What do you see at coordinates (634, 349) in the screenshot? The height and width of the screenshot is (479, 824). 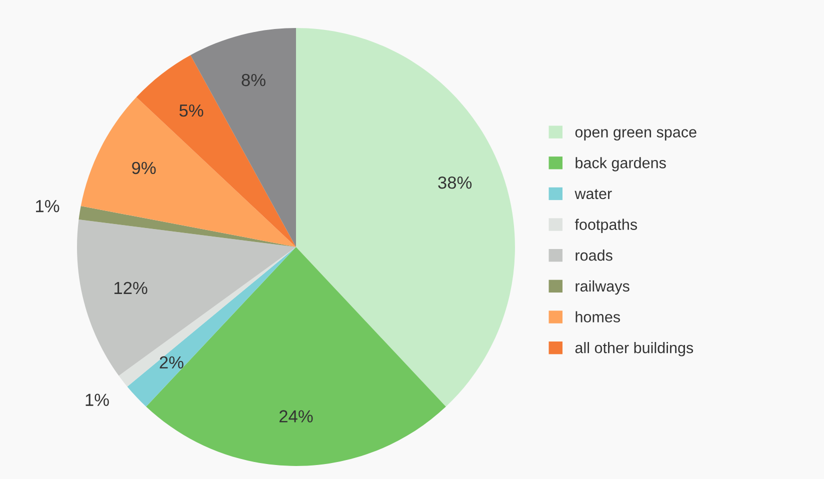 I see `legend-label: all other buildings` at bounding box center [634, 349].